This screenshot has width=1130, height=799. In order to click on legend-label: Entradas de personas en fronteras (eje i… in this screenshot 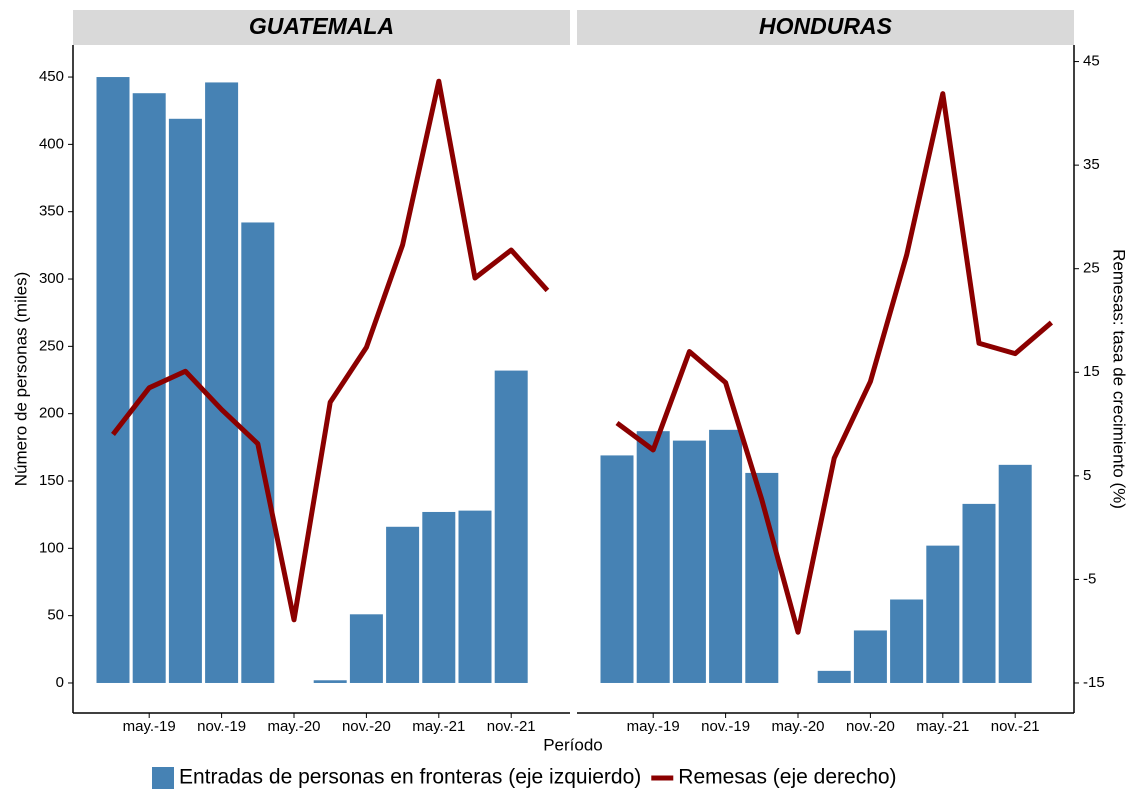, I will do `click(410, 777)`.